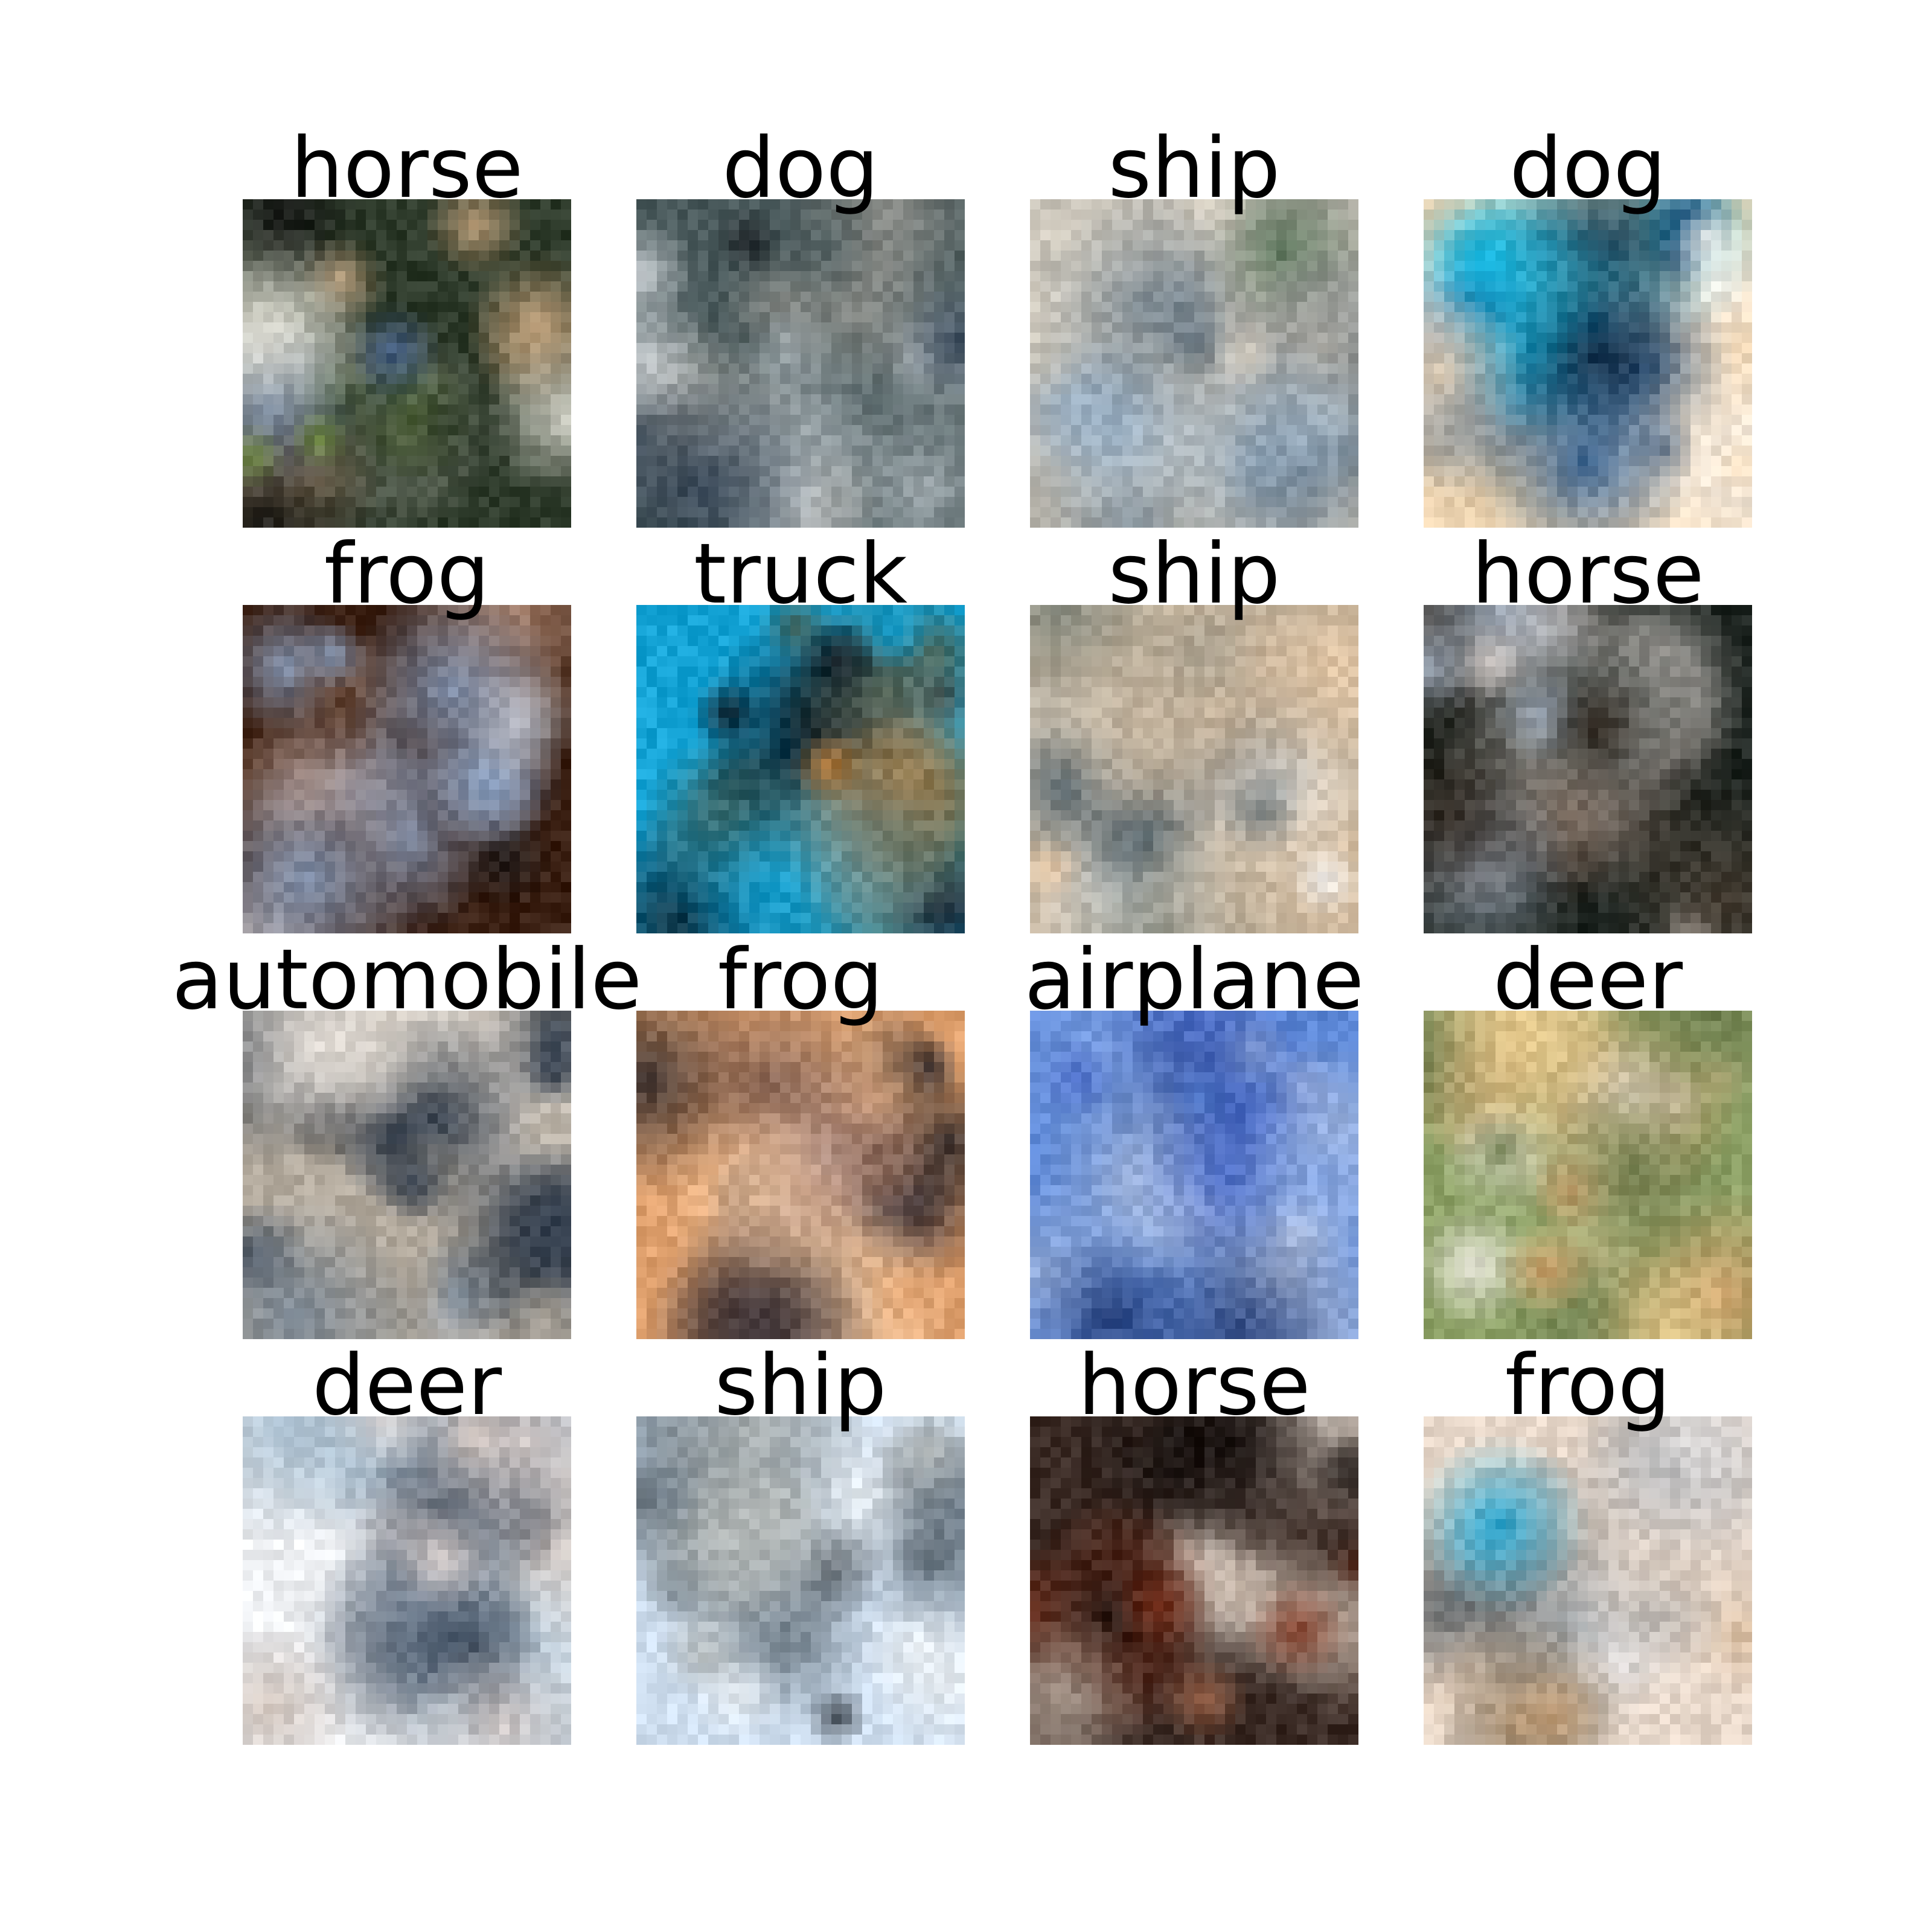 The height and width of the screenshot is (1932, 1932). I want to click on tile-label: truck, so click(801, 573).